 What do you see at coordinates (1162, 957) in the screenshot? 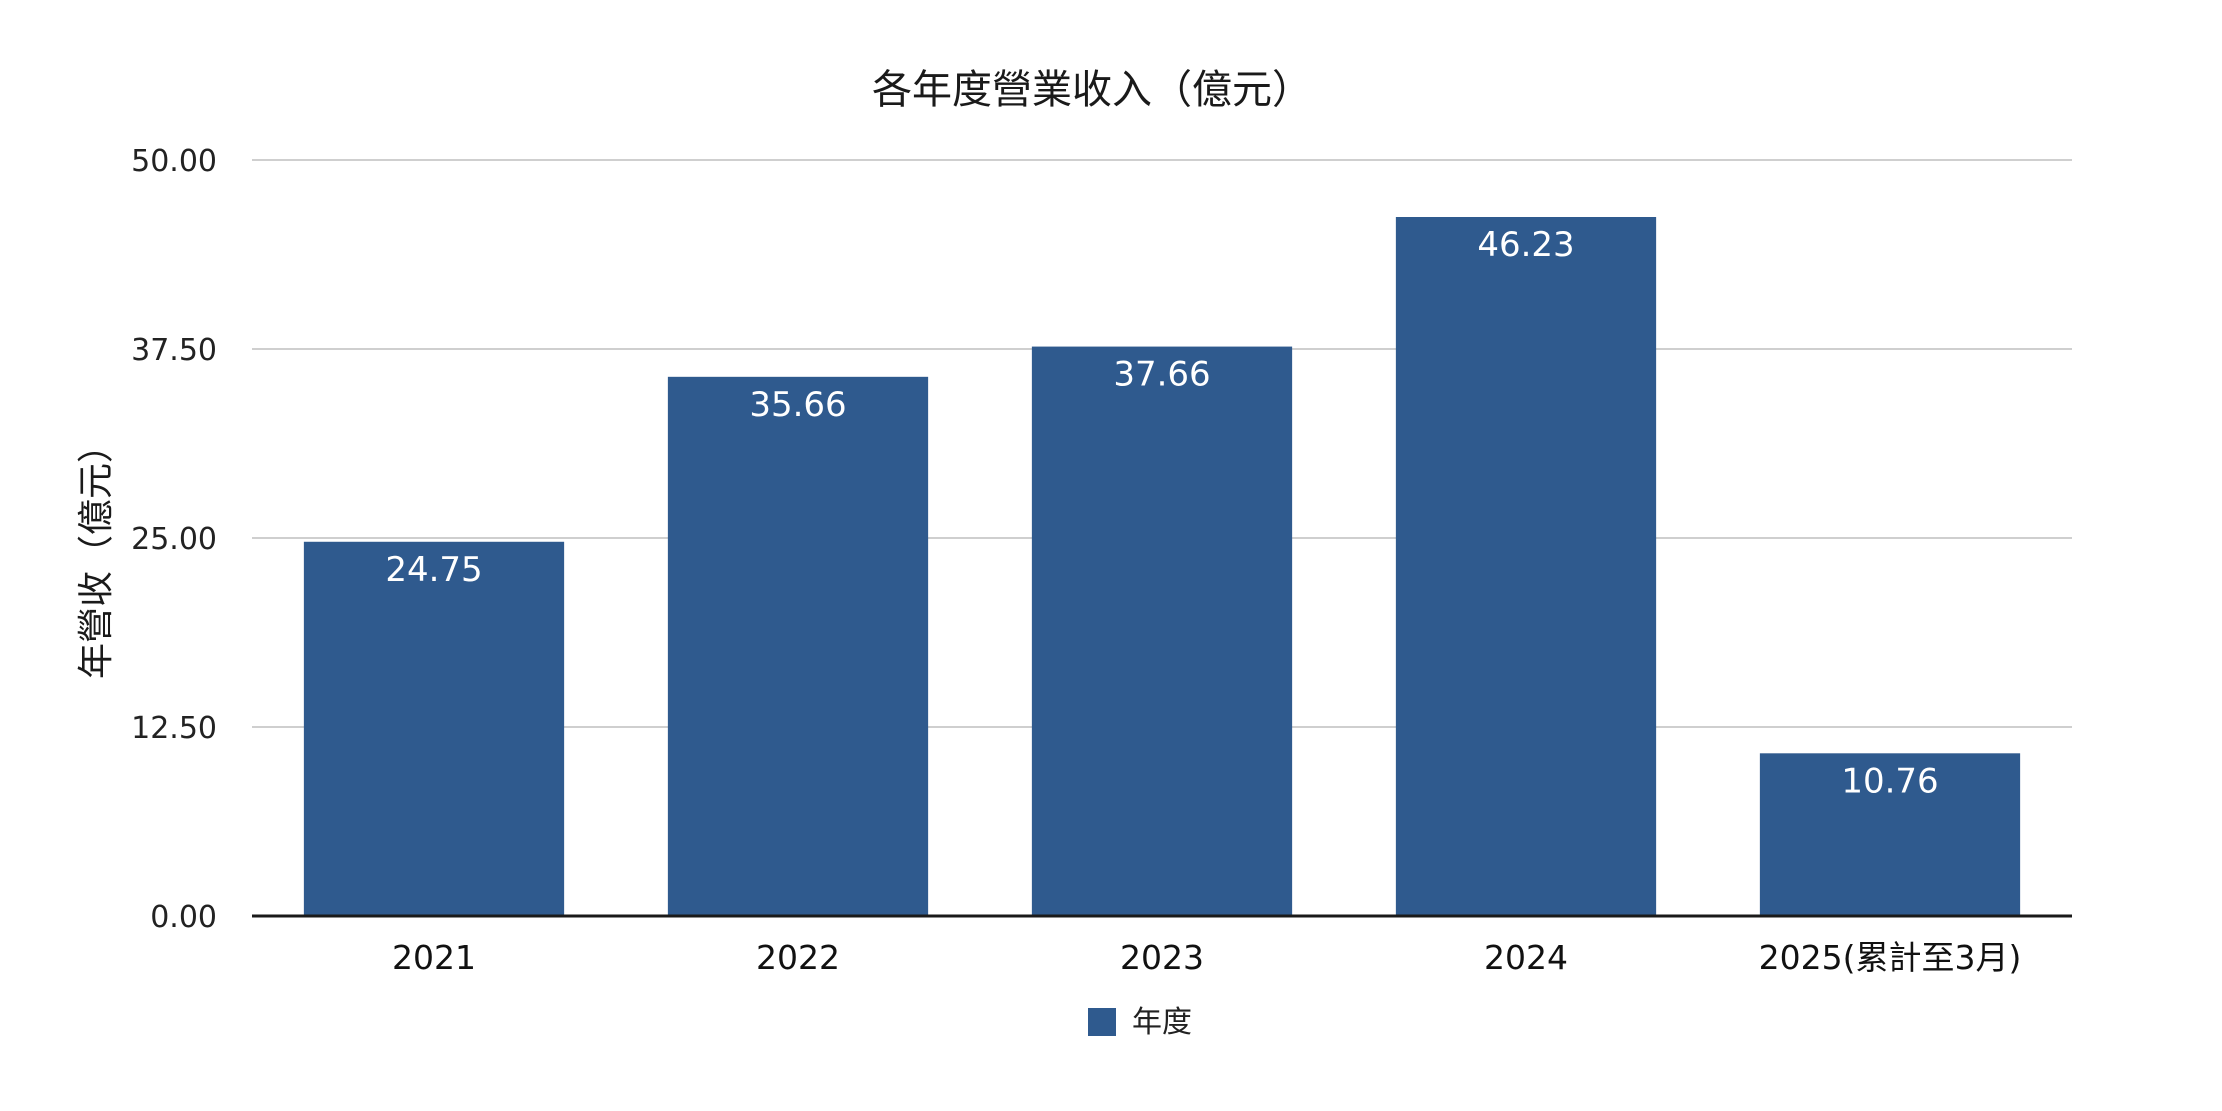
I see `x-category-label: 2023` at bounding box center [1162, 957].